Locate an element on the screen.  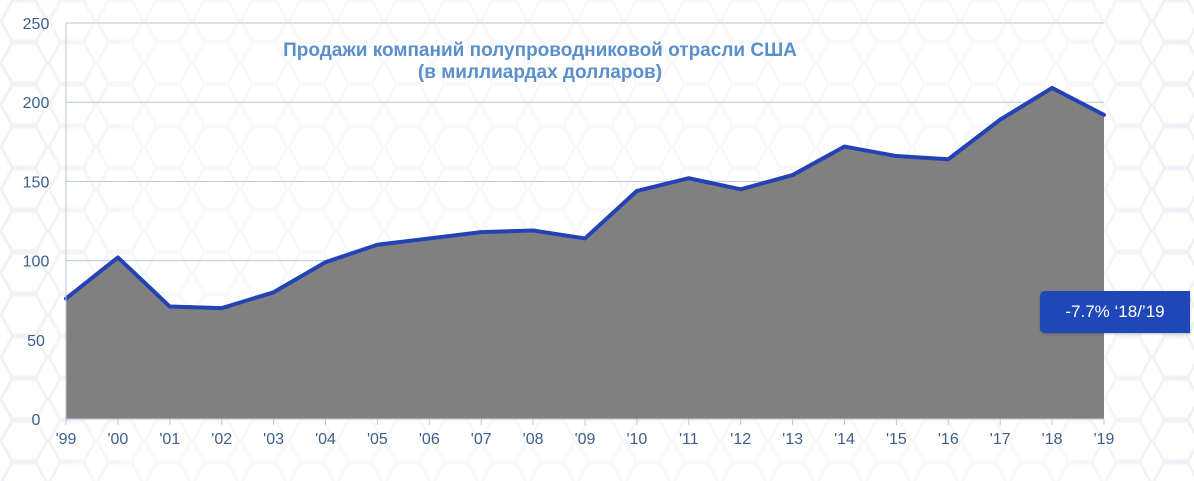
y-tick-label: 50 is located at coordinates (36, 341).